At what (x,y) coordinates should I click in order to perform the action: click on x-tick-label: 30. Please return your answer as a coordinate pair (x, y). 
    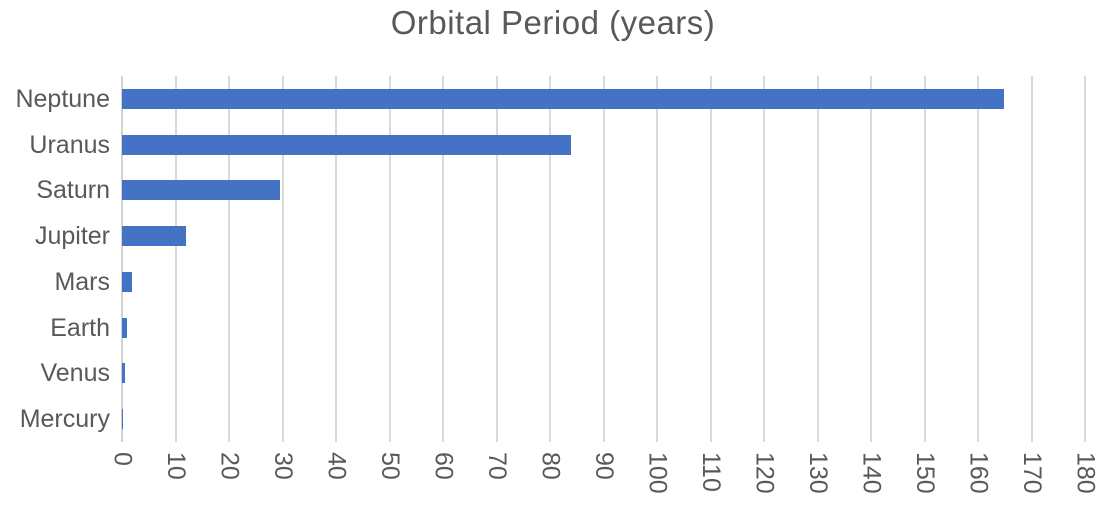
    Looking at the image, I should click on (283, 466).